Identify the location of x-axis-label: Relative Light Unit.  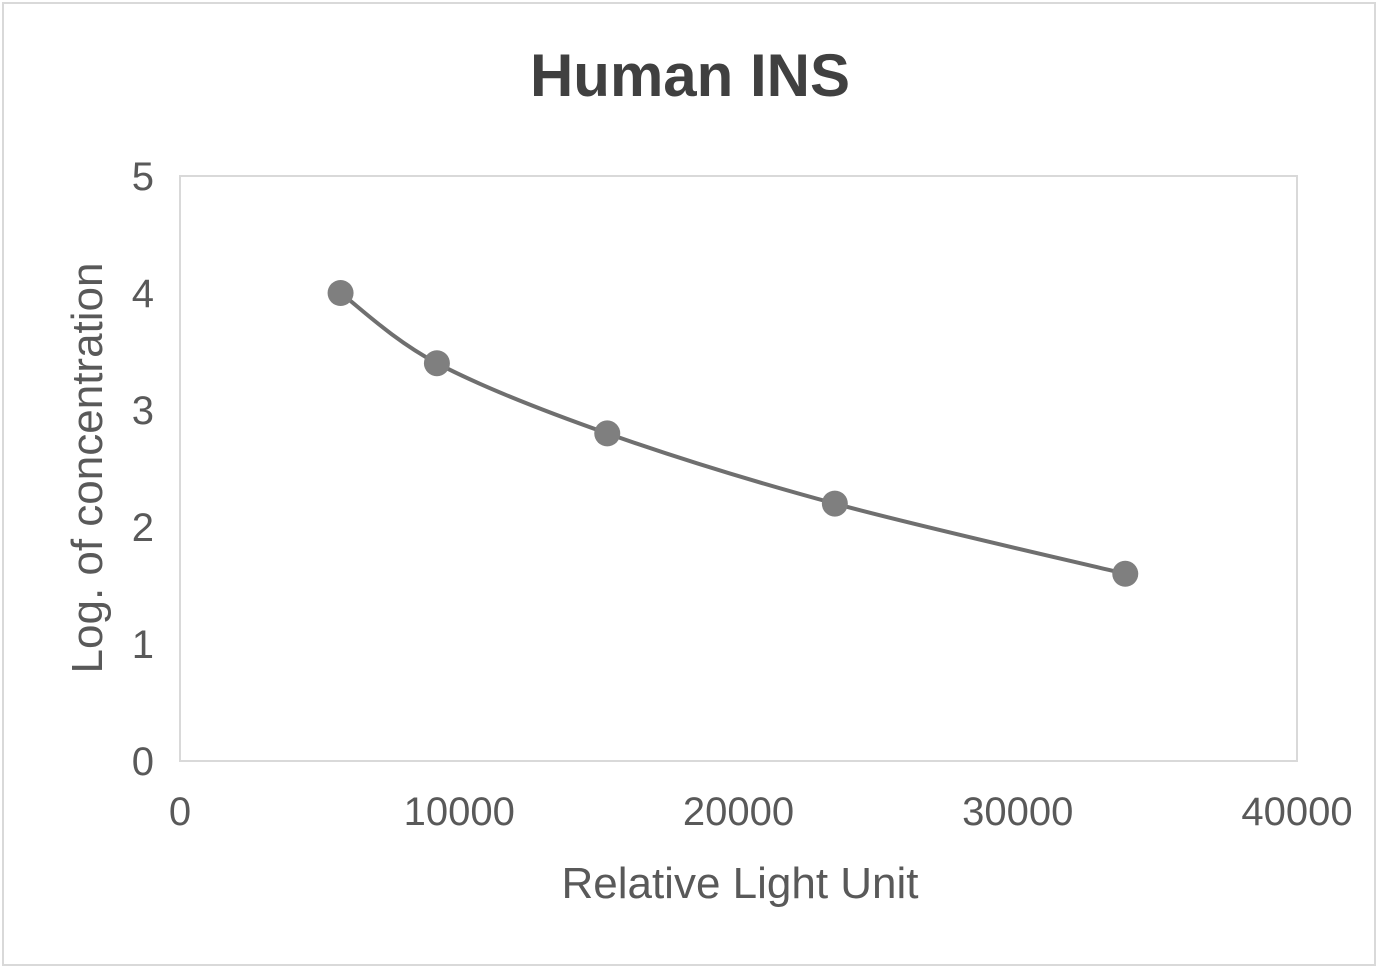
(739, 883).